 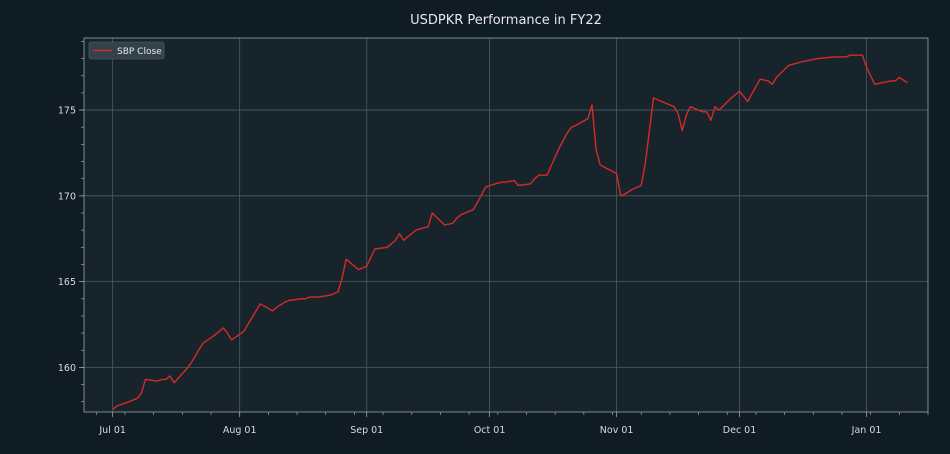 What do you see at coordinates (740, 430) in the screenshot?
I see `x-tick-label: Dec 01` at bounding box center [740, 430].